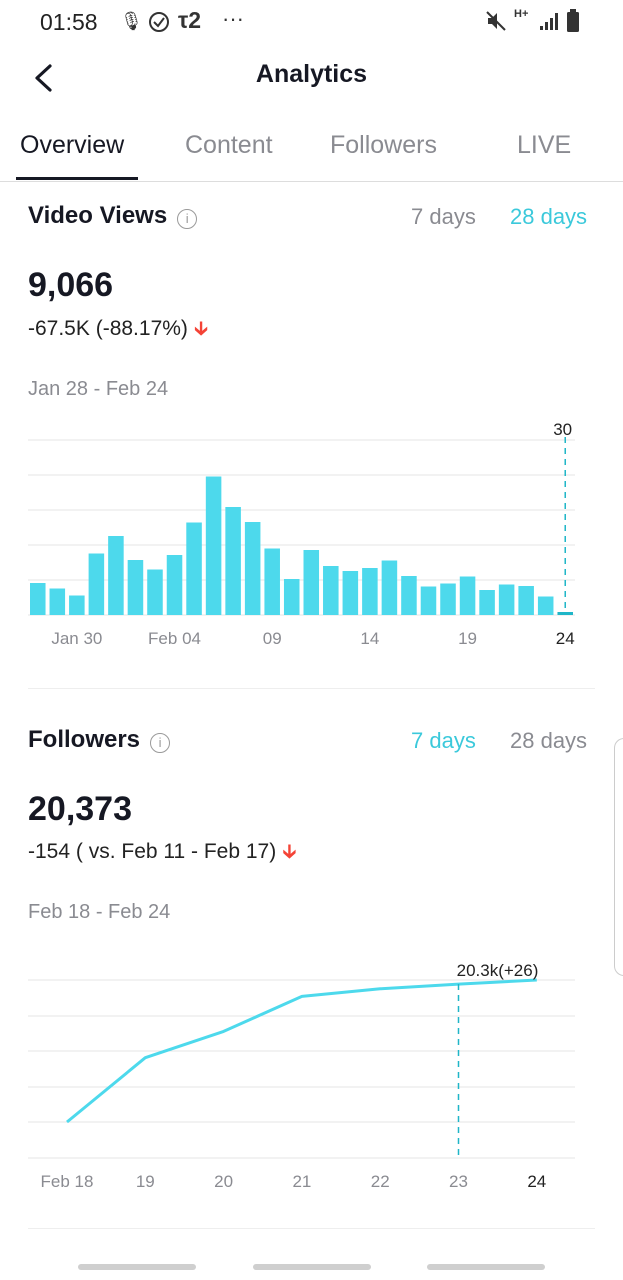  Describe the element at coordinates (618, 857) in the screenshot. I see `edge-panel-handle` at that location.